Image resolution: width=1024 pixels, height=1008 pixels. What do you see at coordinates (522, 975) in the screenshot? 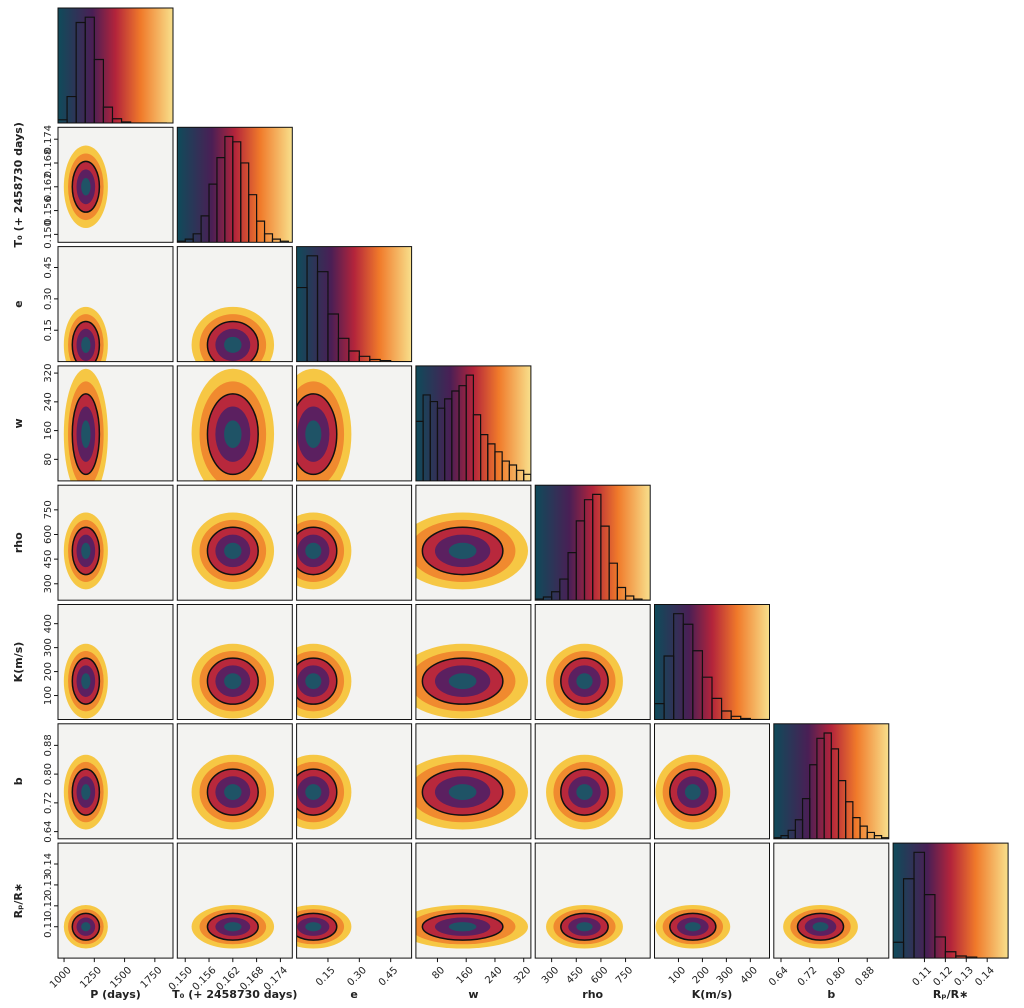
I see `x-tick-label: 320` at bounding box center [522, 975].